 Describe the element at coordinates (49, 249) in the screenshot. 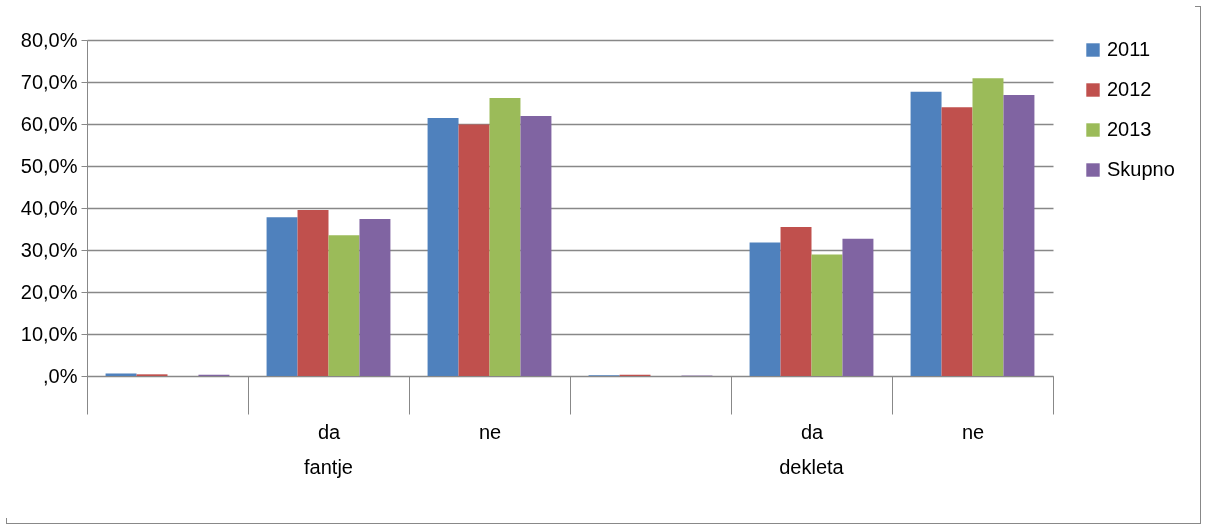

I see `y-tick-label: 30,0%` at that location.